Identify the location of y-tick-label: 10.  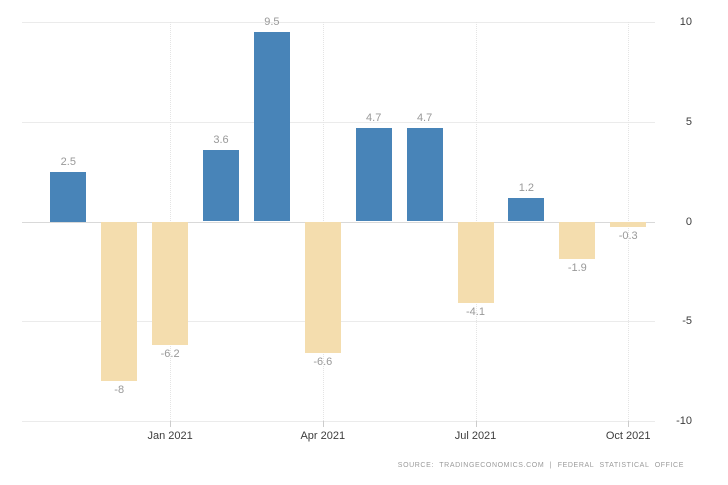
(685, 22).